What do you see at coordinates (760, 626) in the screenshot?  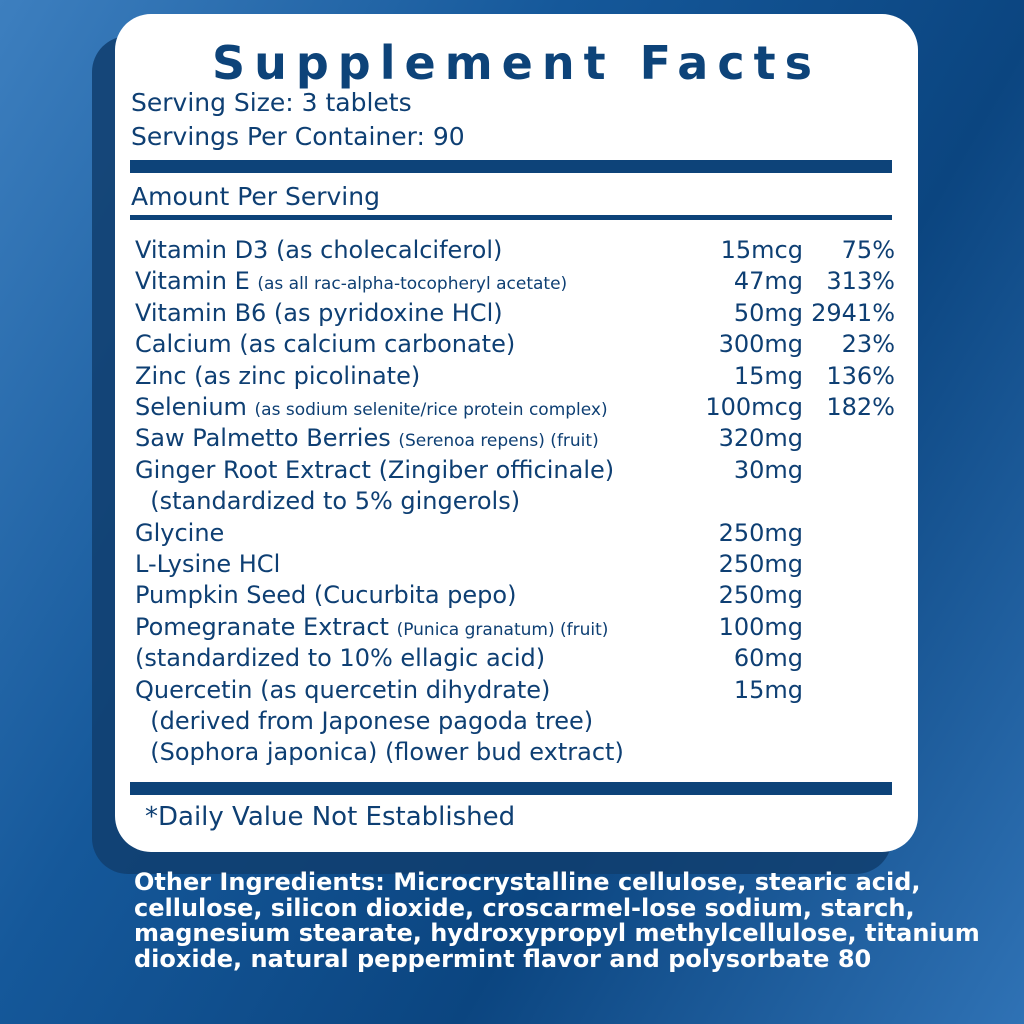 I see `nutrient-amount: 100mg` at bounding box center [760, 626].